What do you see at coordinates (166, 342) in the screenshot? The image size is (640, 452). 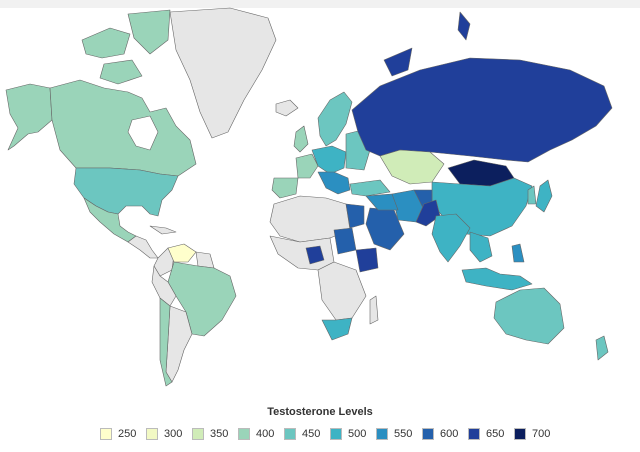 I see `region-chile` at bounding box center [166, 342].